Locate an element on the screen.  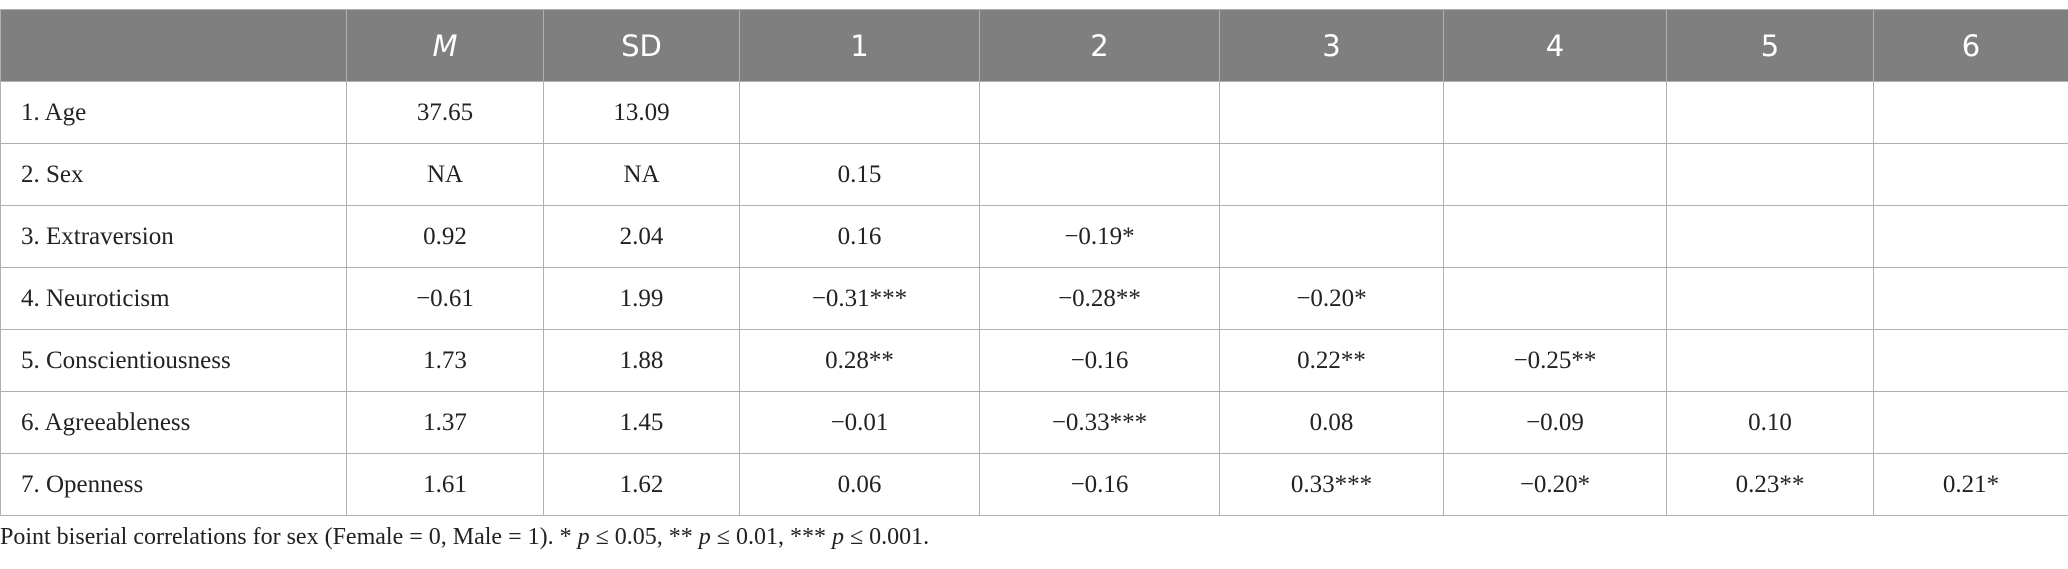
row-label: 5. Conscientiousness is located at coordinates (173, 360).